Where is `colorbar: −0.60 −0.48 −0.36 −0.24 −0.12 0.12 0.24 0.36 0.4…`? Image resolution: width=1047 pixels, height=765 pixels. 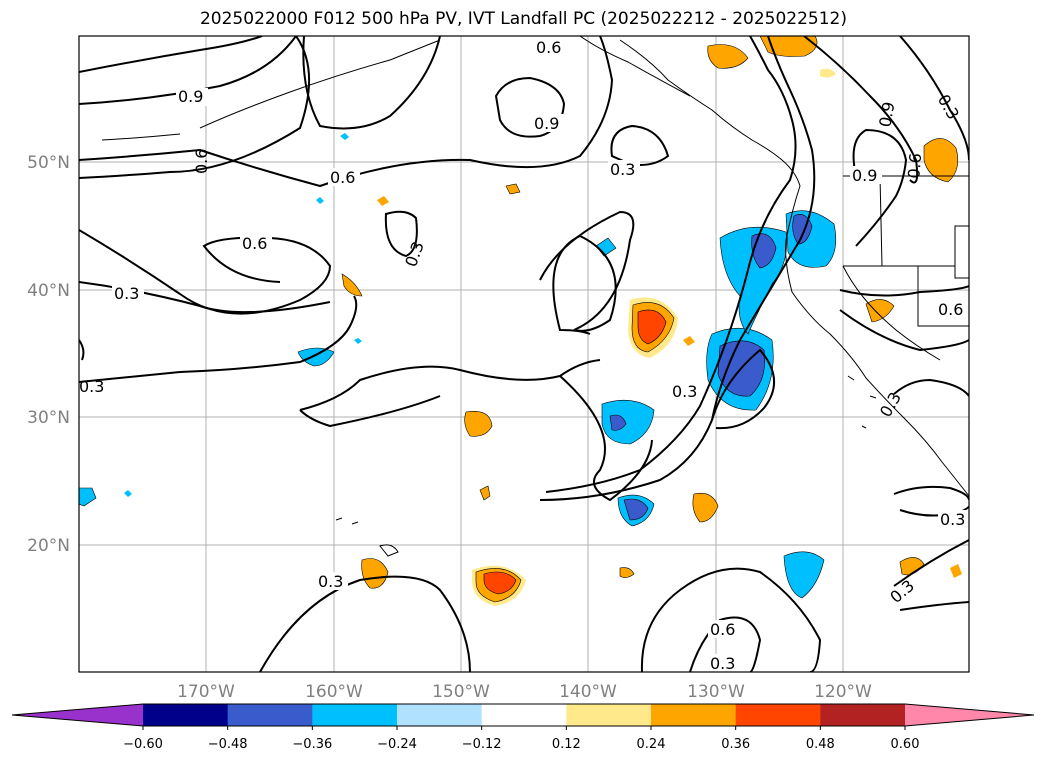
colorbar: −0.60 −0.48 −0.36 −0.24 −0.12 0.12 0.24 0.36 0.4… is located at coordinates (523, 727).